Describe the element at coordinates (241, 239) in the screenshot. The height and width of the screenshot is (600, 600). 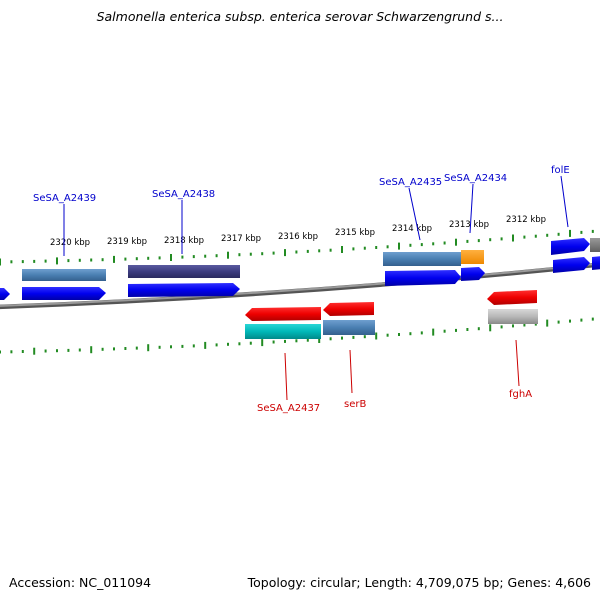
I see `kbp-label: 2317 kbp` at that location.